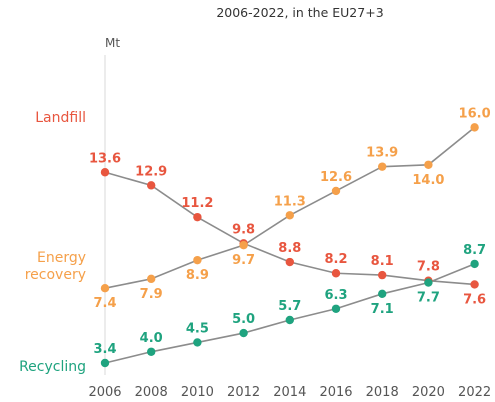  Describe the element at coordinates (243, 260) in the screenshot. I see `data-label-energy: 9.7` at that location.